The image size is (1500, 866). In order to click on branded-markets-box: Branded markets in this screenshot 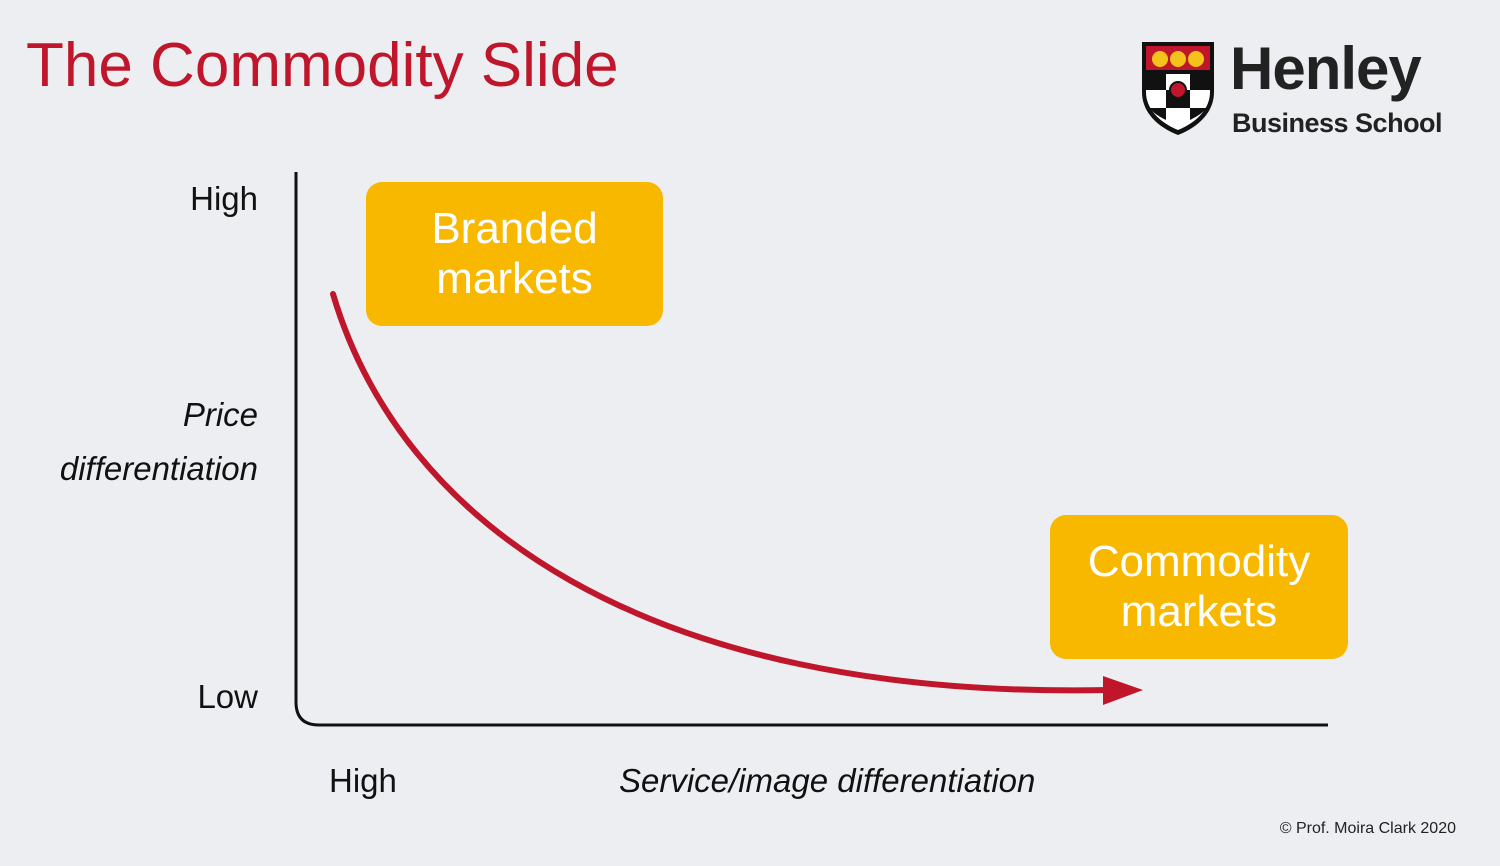, I will do `click(514, 254)`.